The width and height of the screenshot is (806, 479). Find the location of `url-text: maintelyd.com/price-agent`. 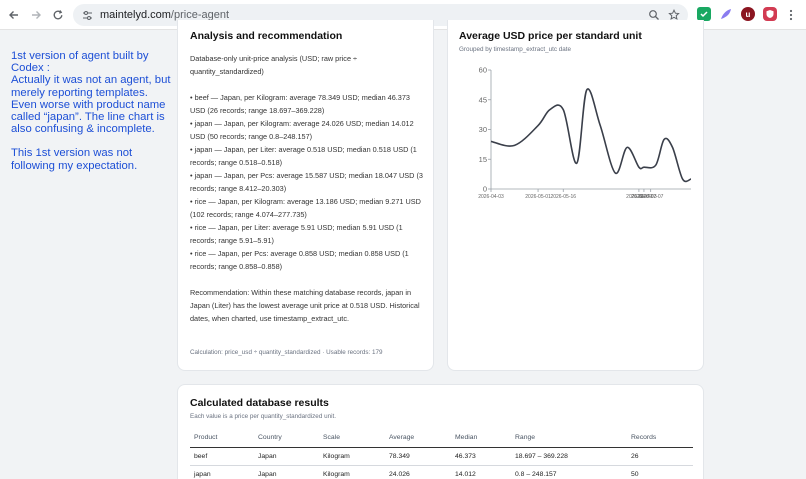

url-text: maintelyd.com/price-agent is located at coordinates (164, 15).